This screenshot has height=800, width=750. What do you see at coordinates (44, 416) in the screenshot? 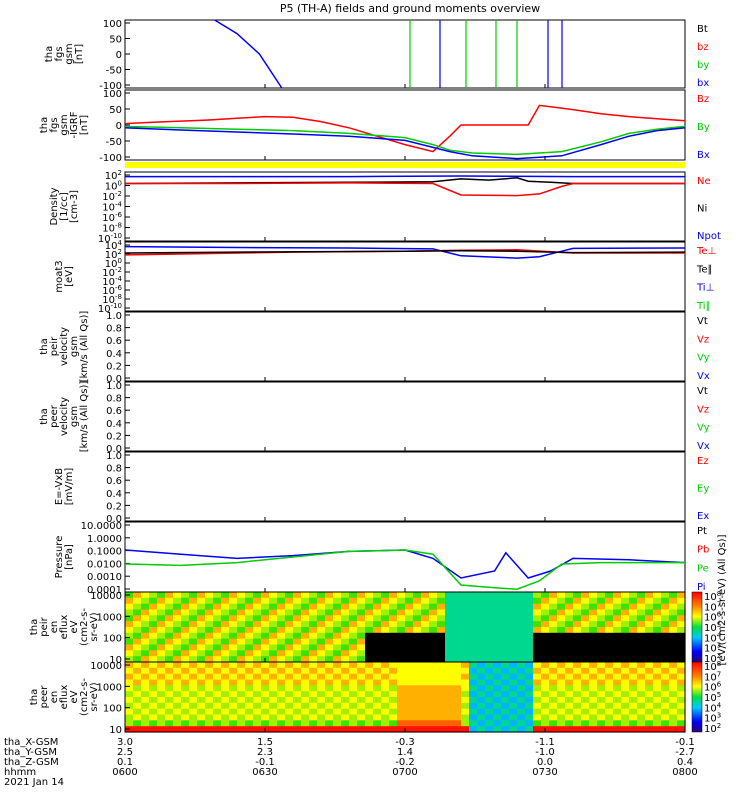
I see `y-axis-label-line: tha` at bounding box center [44, 416].